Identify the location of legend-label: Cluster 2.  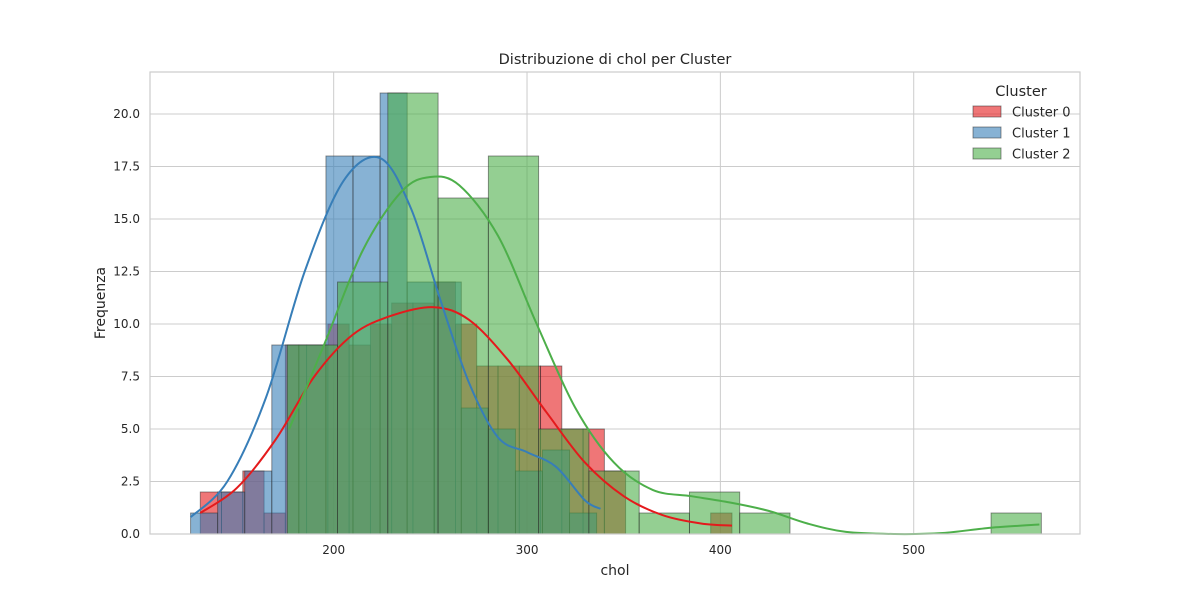
(1041, 155).